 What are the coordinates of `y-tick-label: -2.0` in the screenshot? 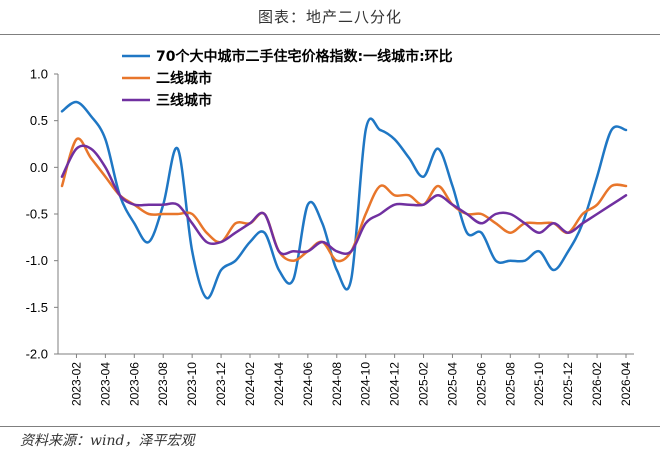 It's located at (37, 354).